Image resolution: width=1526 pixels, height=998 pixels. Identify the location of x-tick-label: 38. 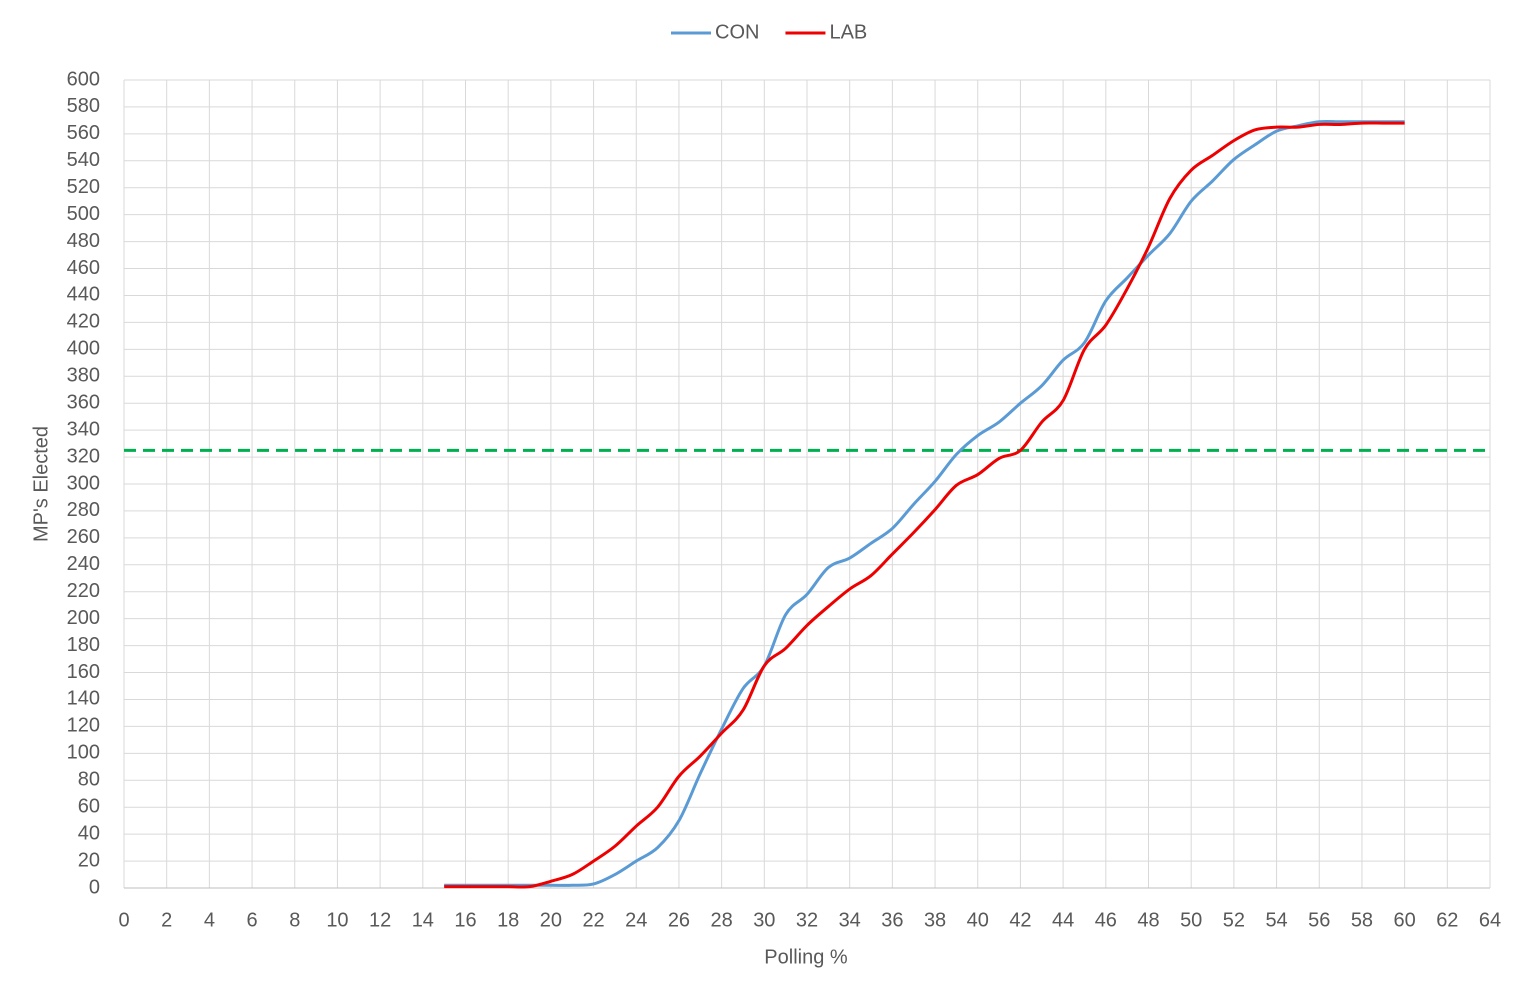
(935, 920).